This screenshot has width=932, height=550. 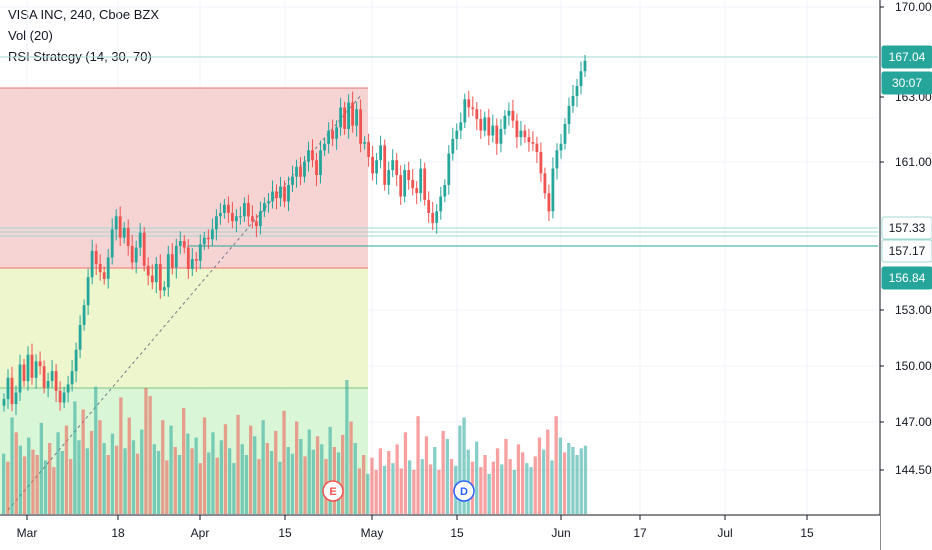 I want to click on legend-volume: Vol (20), so click(x=30, y=35).